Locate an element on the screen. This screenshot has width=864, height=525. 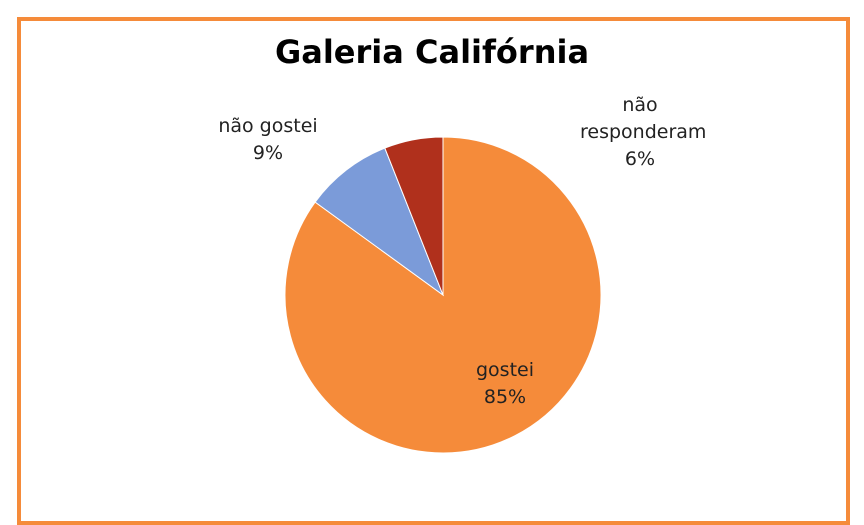
data-label: gostei 85% is located at coordinates (505, 384).